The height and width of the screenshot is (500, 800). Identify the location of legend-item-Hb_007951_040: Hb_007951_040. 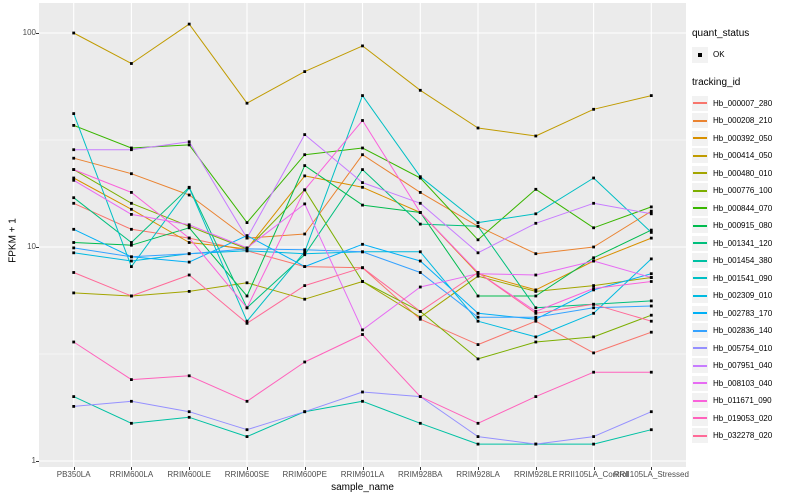
(745, 366).